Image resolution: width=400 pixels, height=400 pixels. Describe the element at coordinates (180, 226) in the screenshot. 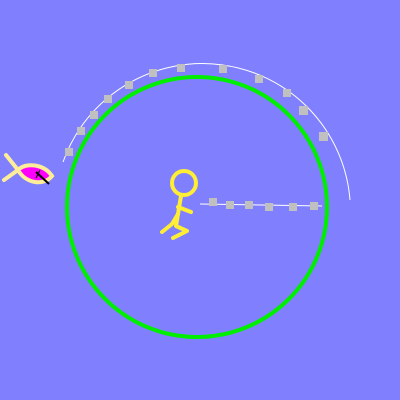

I see `player-leg-right` at that location.